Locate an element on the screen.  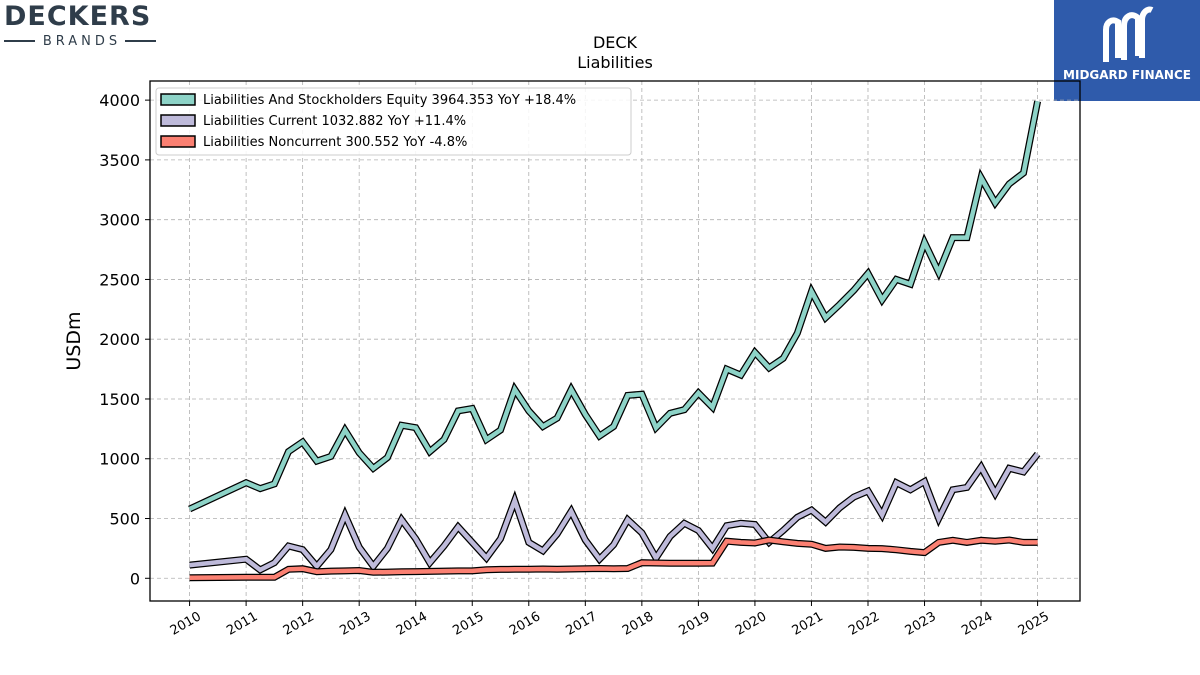
legend-box is located at coordinates (393, 121).